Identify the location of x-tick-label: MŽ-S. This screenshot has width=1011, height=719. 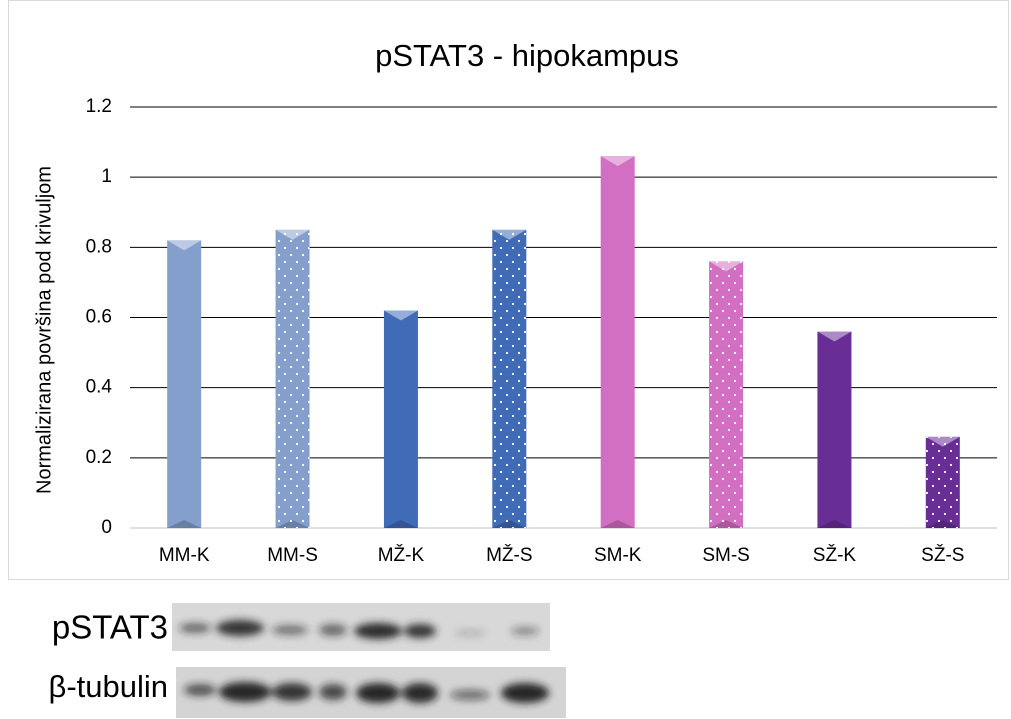
(509, 555).